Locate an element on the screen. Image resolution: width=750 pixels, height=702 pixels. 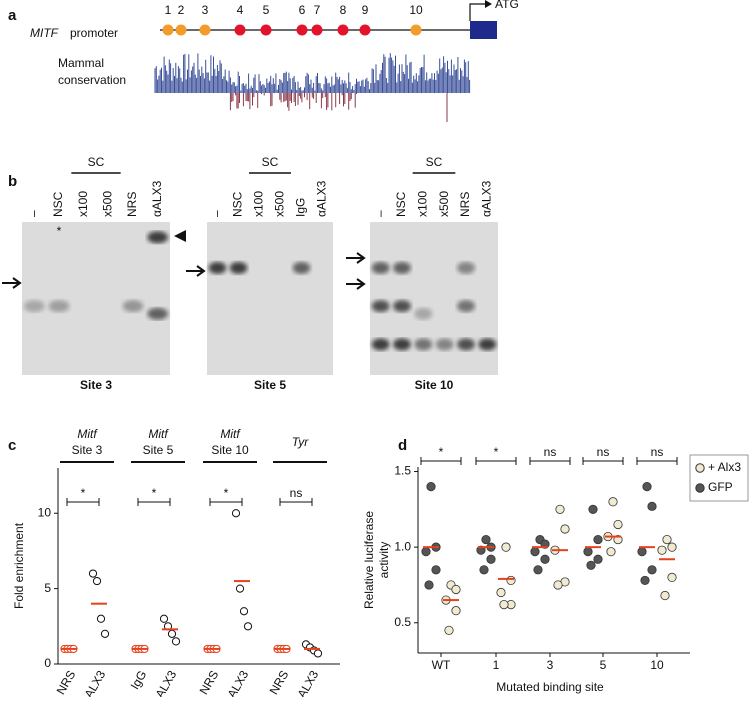
x-axis-label: Mutated binding site is located at coordinates (550, 687).